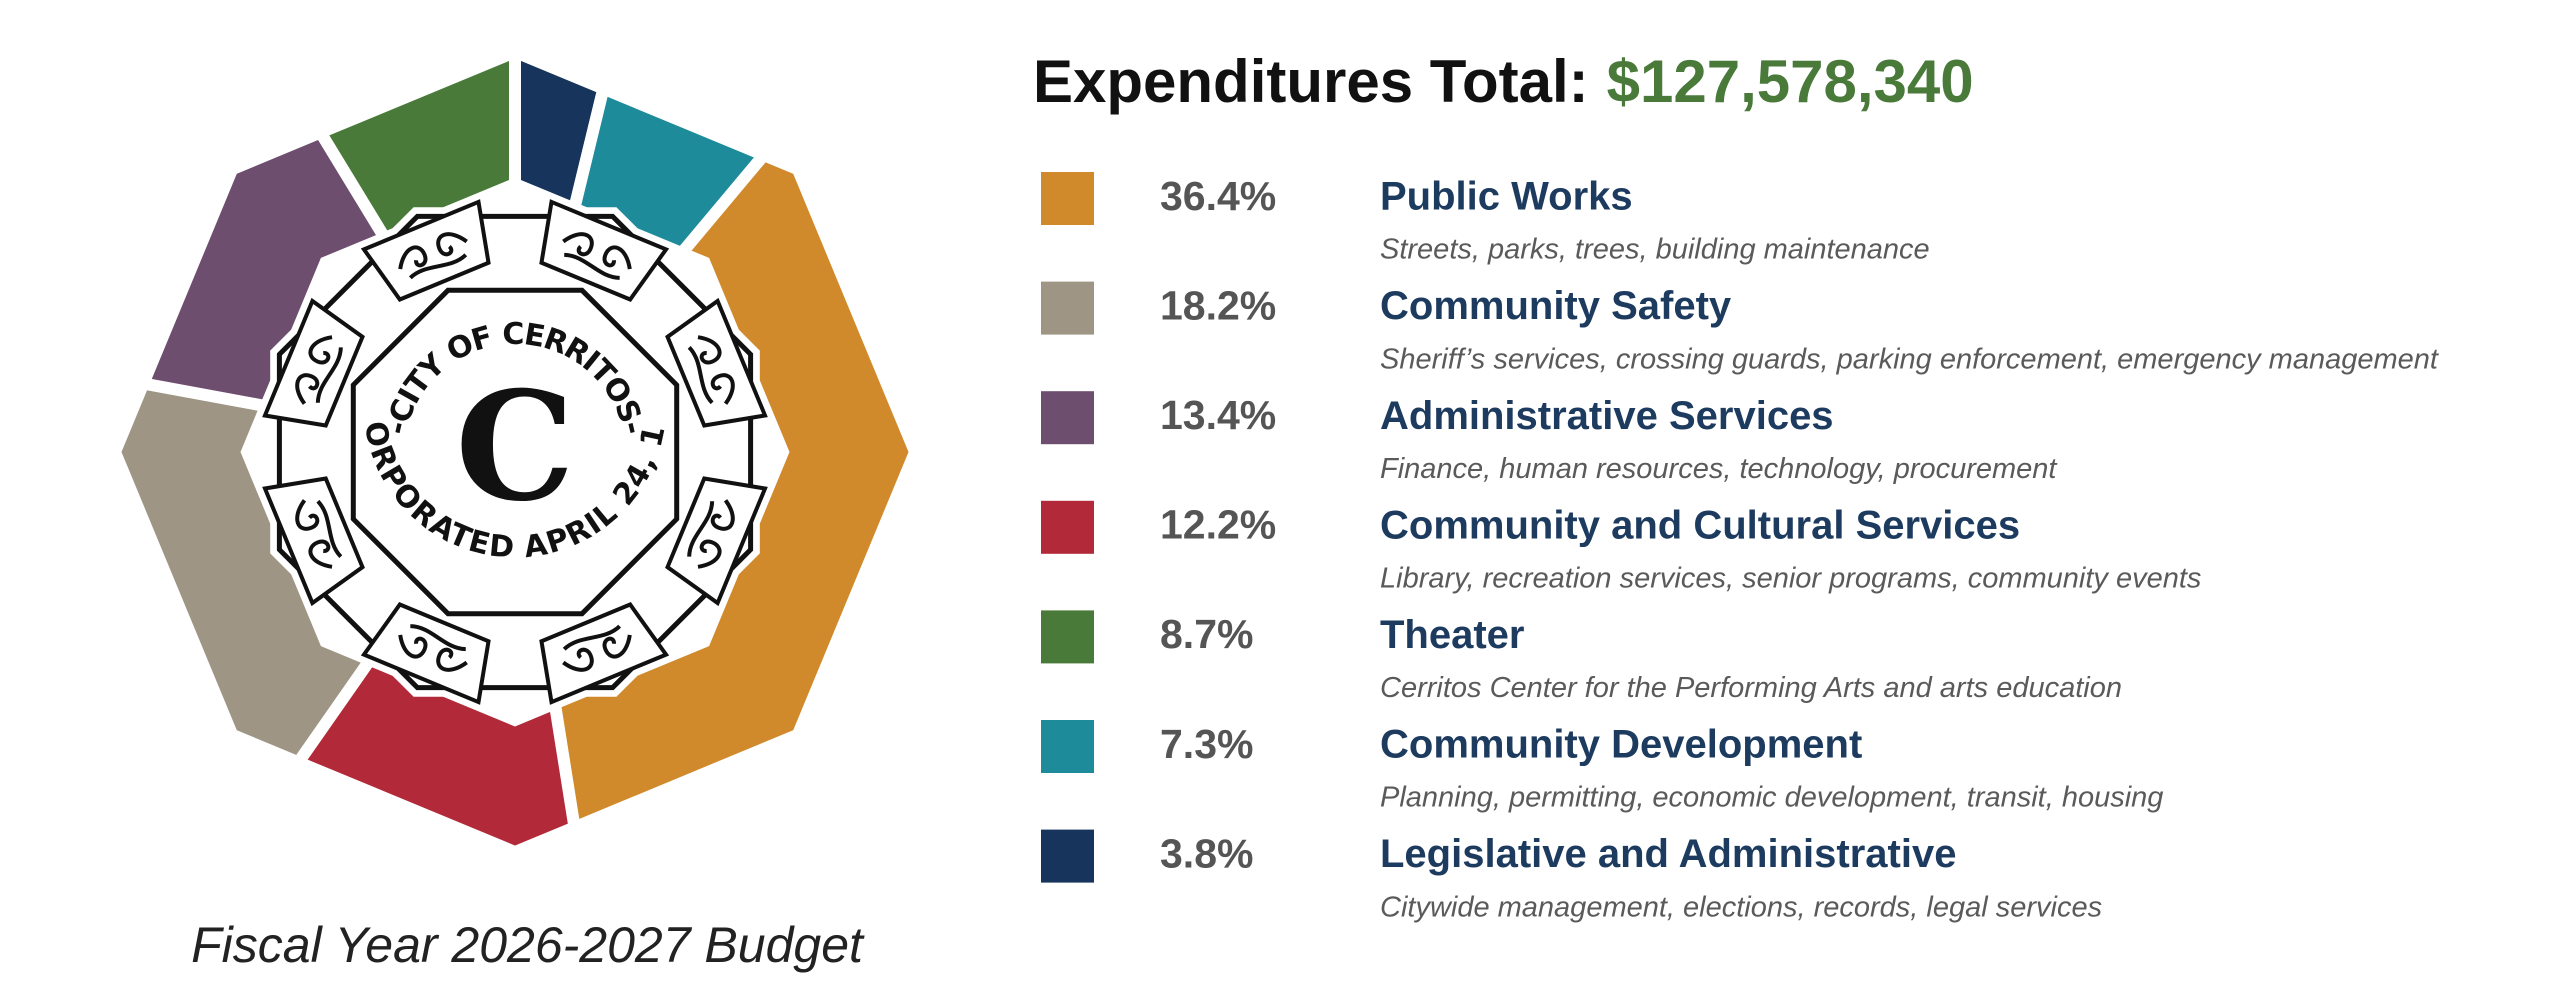 The width and height of the screenshot is (2550, 1000). What do you see at coordinates (1218, 525) in the screenshot?
I see `value-label: 12.2%` at bounding box center [1218, 525].